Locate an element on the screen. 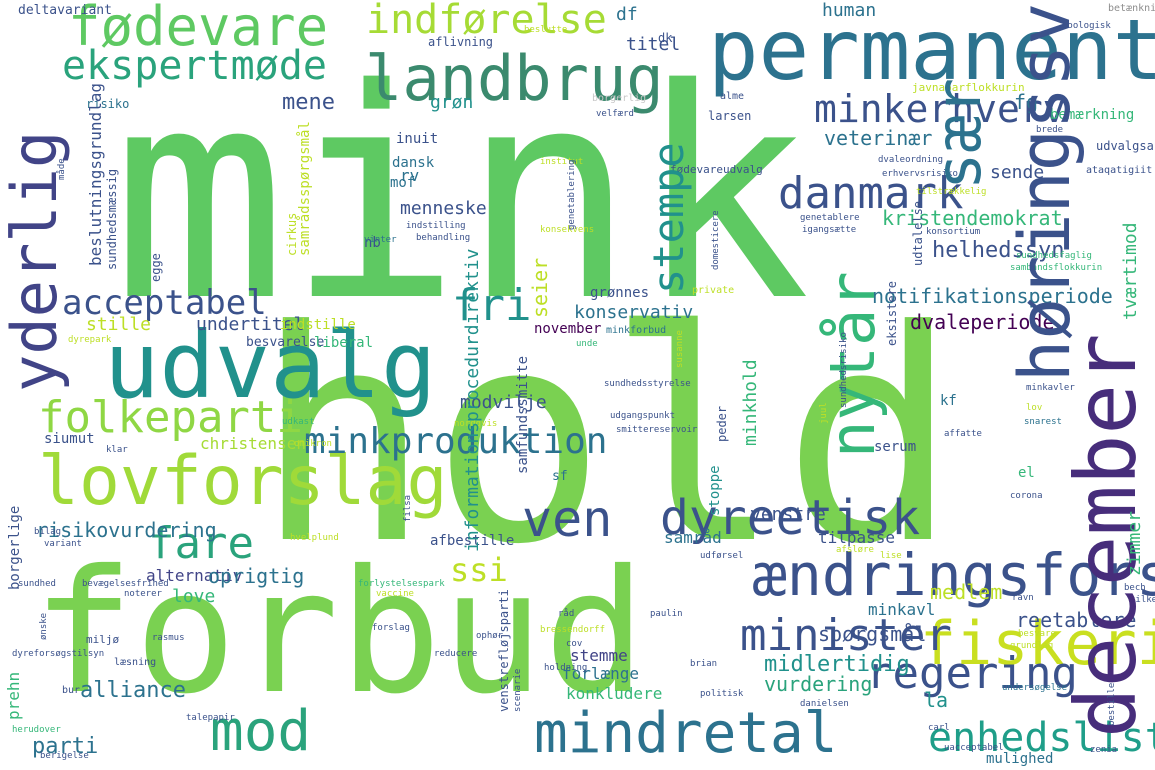 This screenshot has width=1155, height=770. word-eksistere: beslutte is located at coordinates (546, 30).